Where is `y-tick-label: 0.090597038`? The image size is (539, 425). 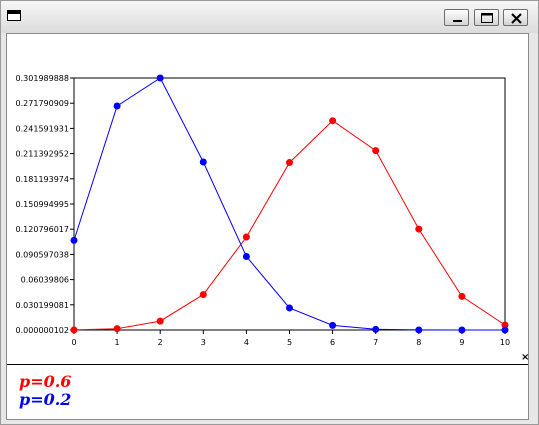
y-tick-label: 0.090597038 is located at coordinates (42, 254).